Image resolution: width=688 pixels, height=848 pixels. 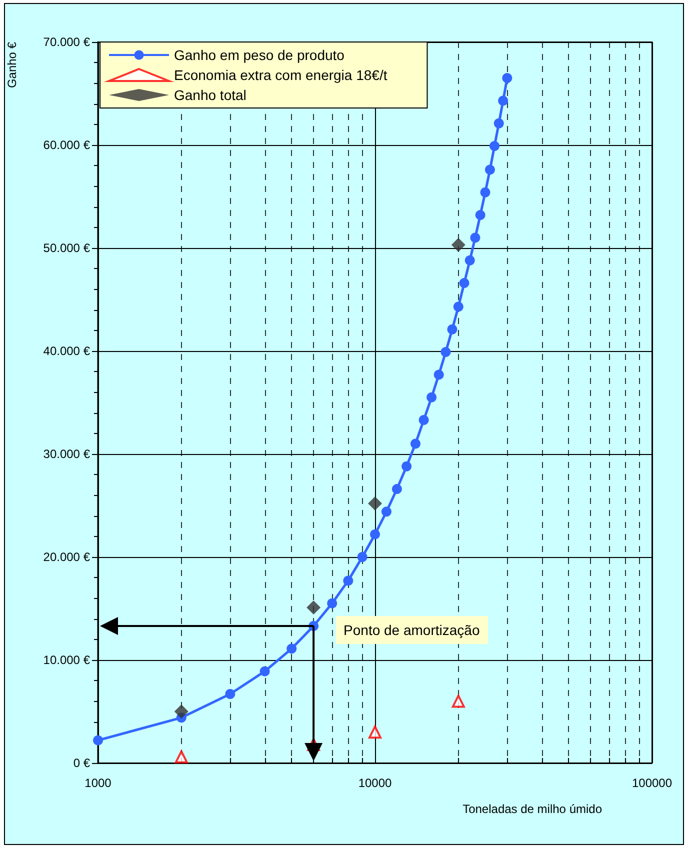 I want to click on legend-label: Ganho em peso de produto, so click(x=259, y=55).